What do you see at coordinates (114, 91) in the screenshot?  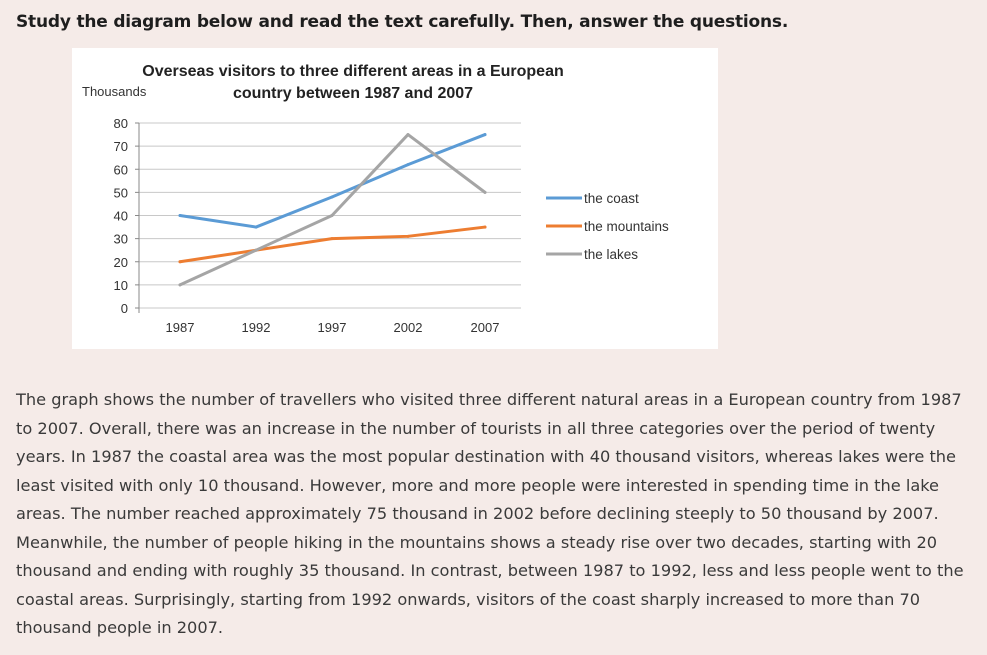 I see `y-axis-label: Thousands` at bounding box center [114, 91].